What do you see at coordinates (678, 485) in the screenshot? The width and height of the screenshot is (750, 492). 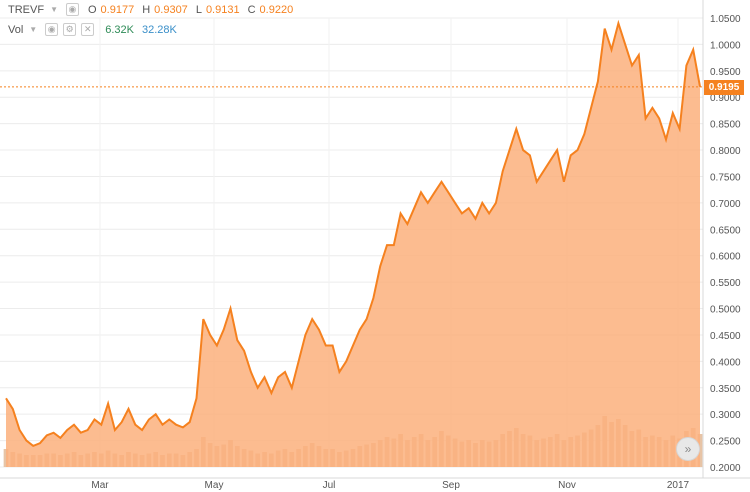 I see `x-tick-label: 2017` at bounding box center [678, 485].